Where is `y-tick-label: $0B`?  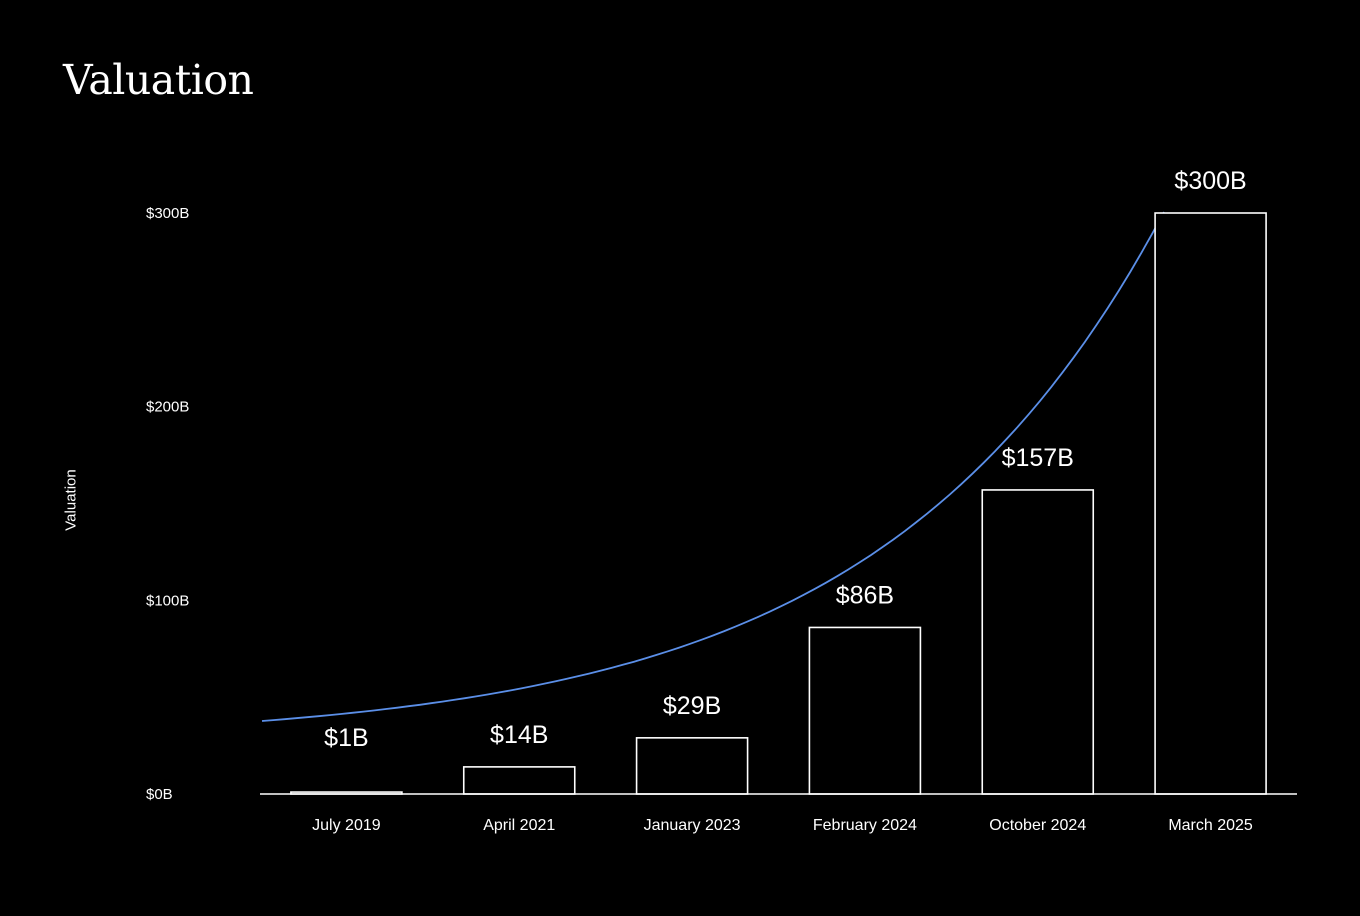 y-tick-label: $0B is located at coordinates (159, 794).